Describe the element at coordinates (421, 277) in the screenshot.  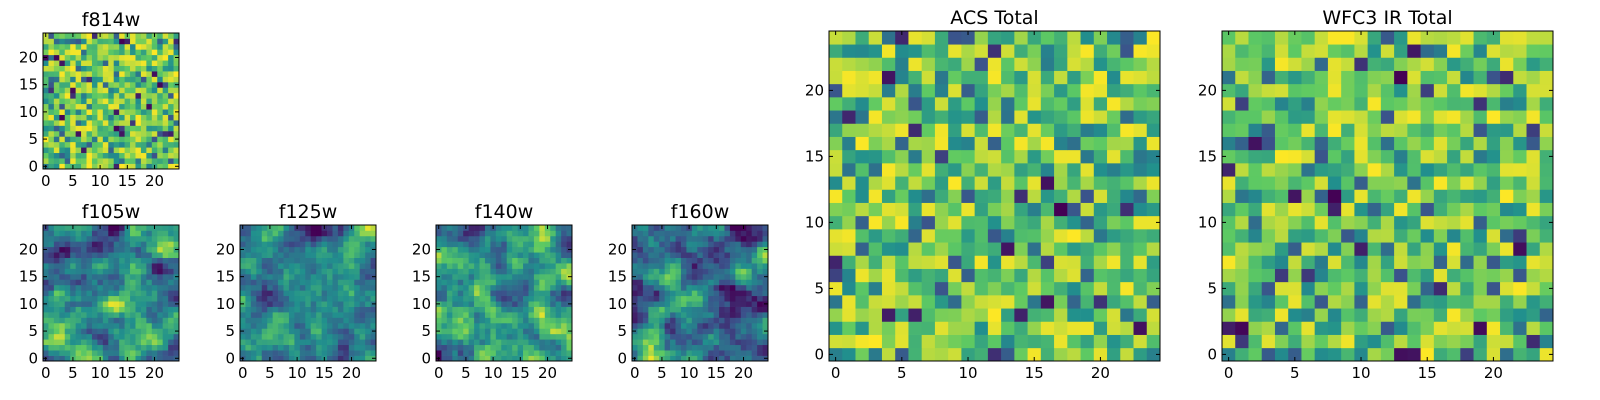
I see `y-tick-label: 15` at that location.